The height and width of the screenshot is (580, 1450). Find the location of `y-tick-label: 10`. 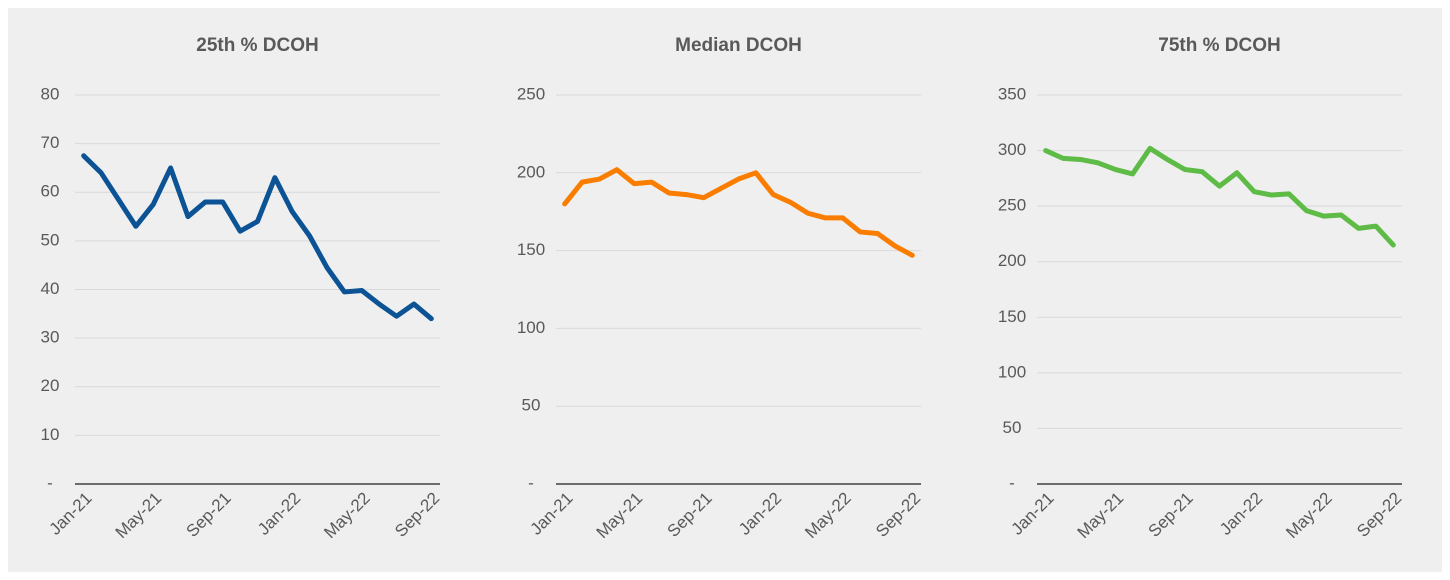

y-tick-label: 10 is located at coordinates (50, 434).